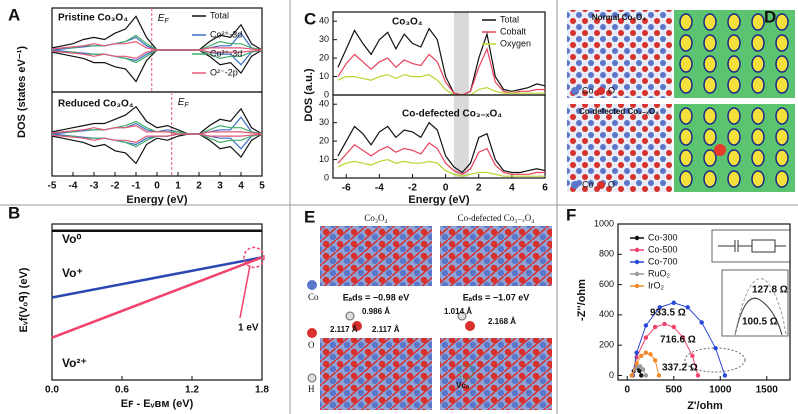  What do you see at coordinates (462, 316) in the screenshot?
I see `h-atom` at bounding box center [462, 316].